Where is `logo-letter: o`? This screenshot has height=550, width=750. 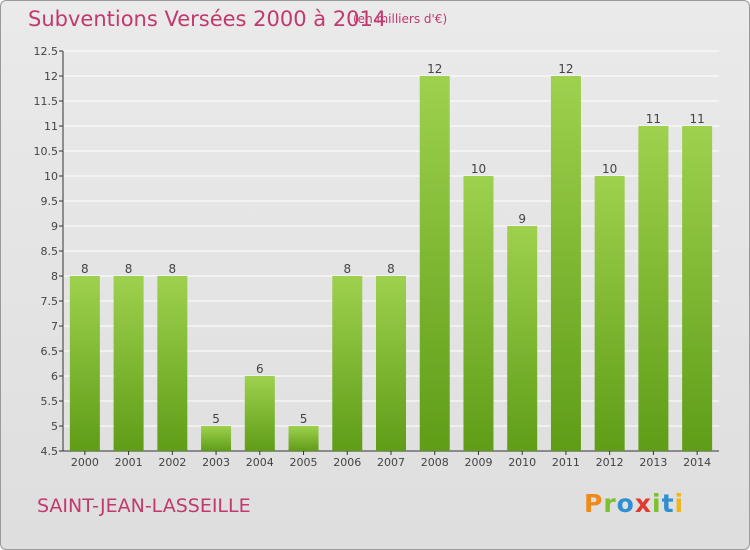 logo-letter: o is located at coordinates (625, 503).